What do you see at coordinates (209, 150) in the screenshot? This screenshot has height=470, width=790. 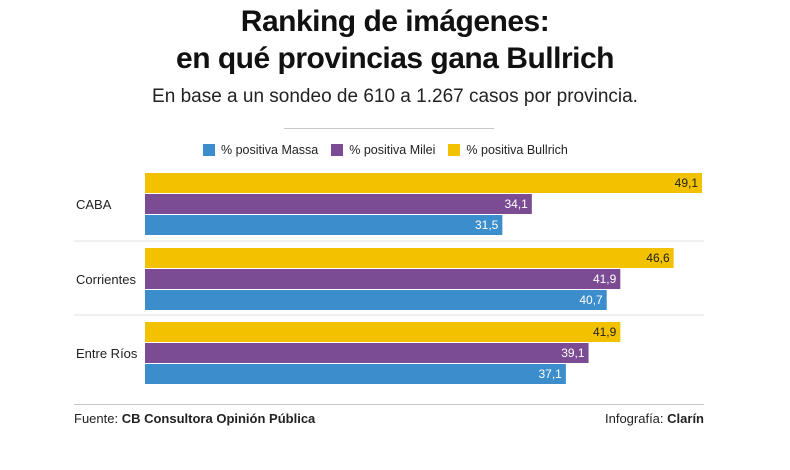 I see `legend-swatch-massa` at bounding box center [209, 150].